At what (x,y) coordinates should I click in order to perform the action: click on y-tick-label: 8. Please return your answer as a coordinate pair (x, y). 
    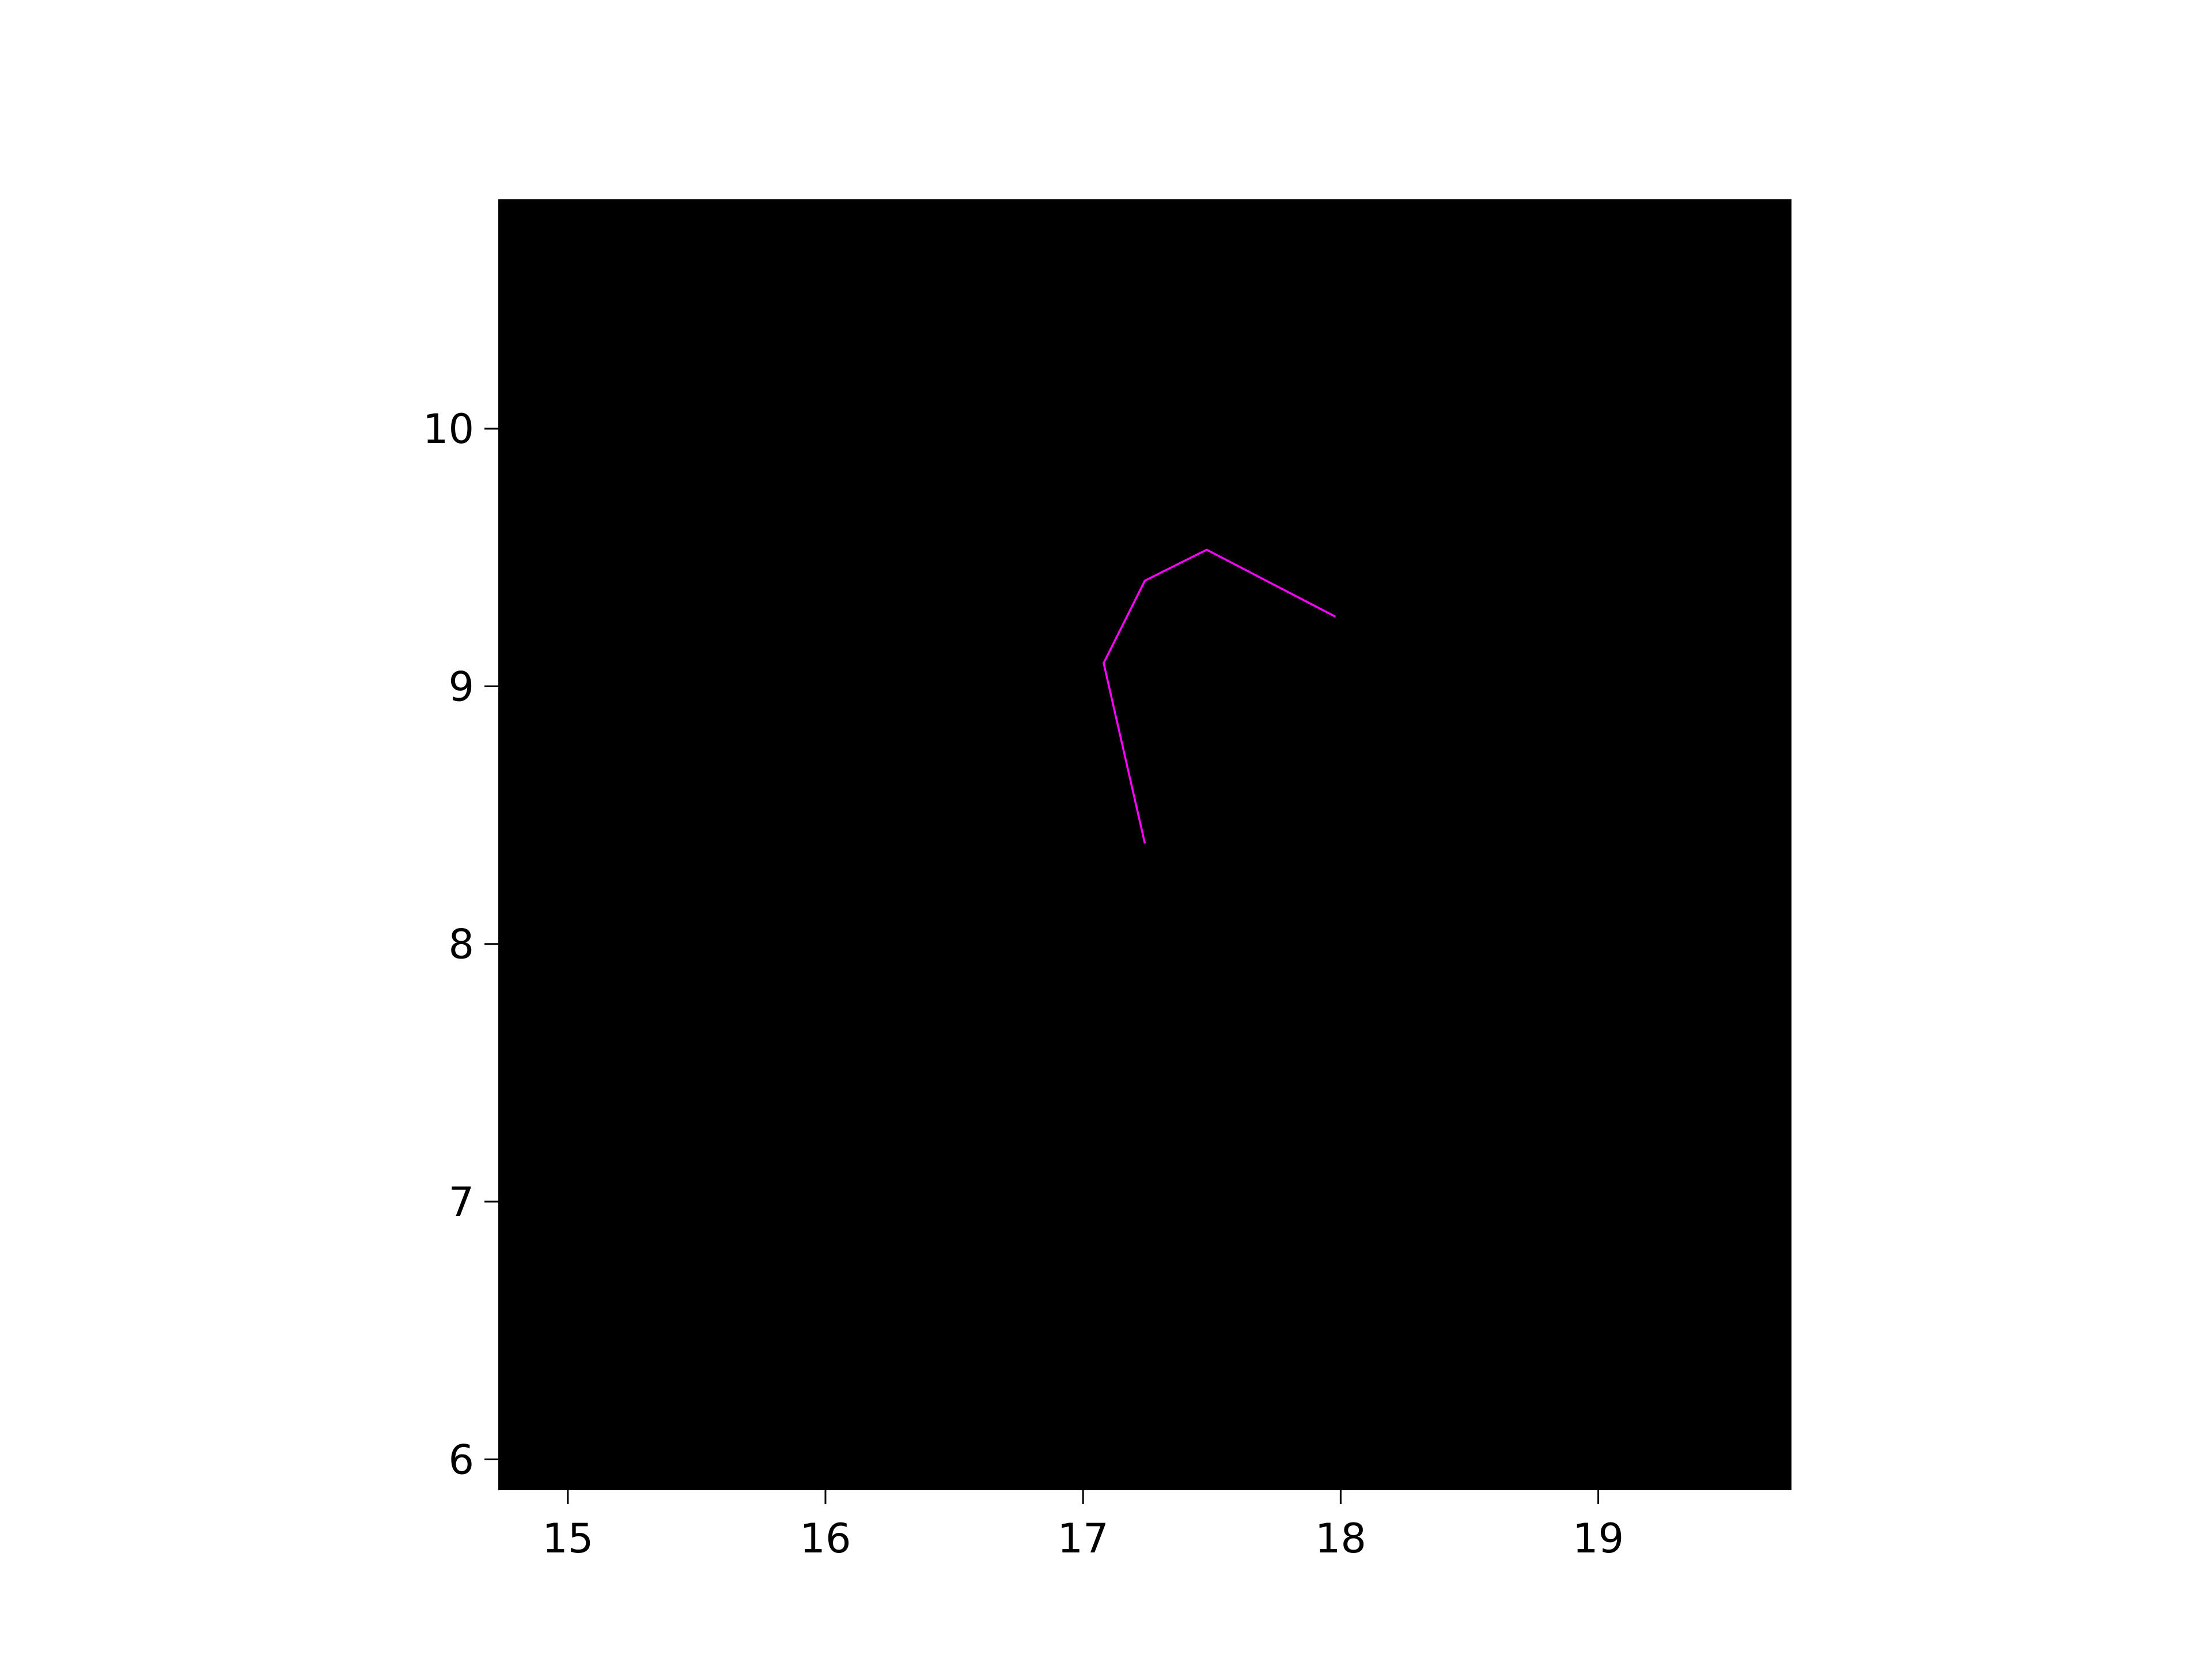
    Looking at the image, I should click on (461, 944).